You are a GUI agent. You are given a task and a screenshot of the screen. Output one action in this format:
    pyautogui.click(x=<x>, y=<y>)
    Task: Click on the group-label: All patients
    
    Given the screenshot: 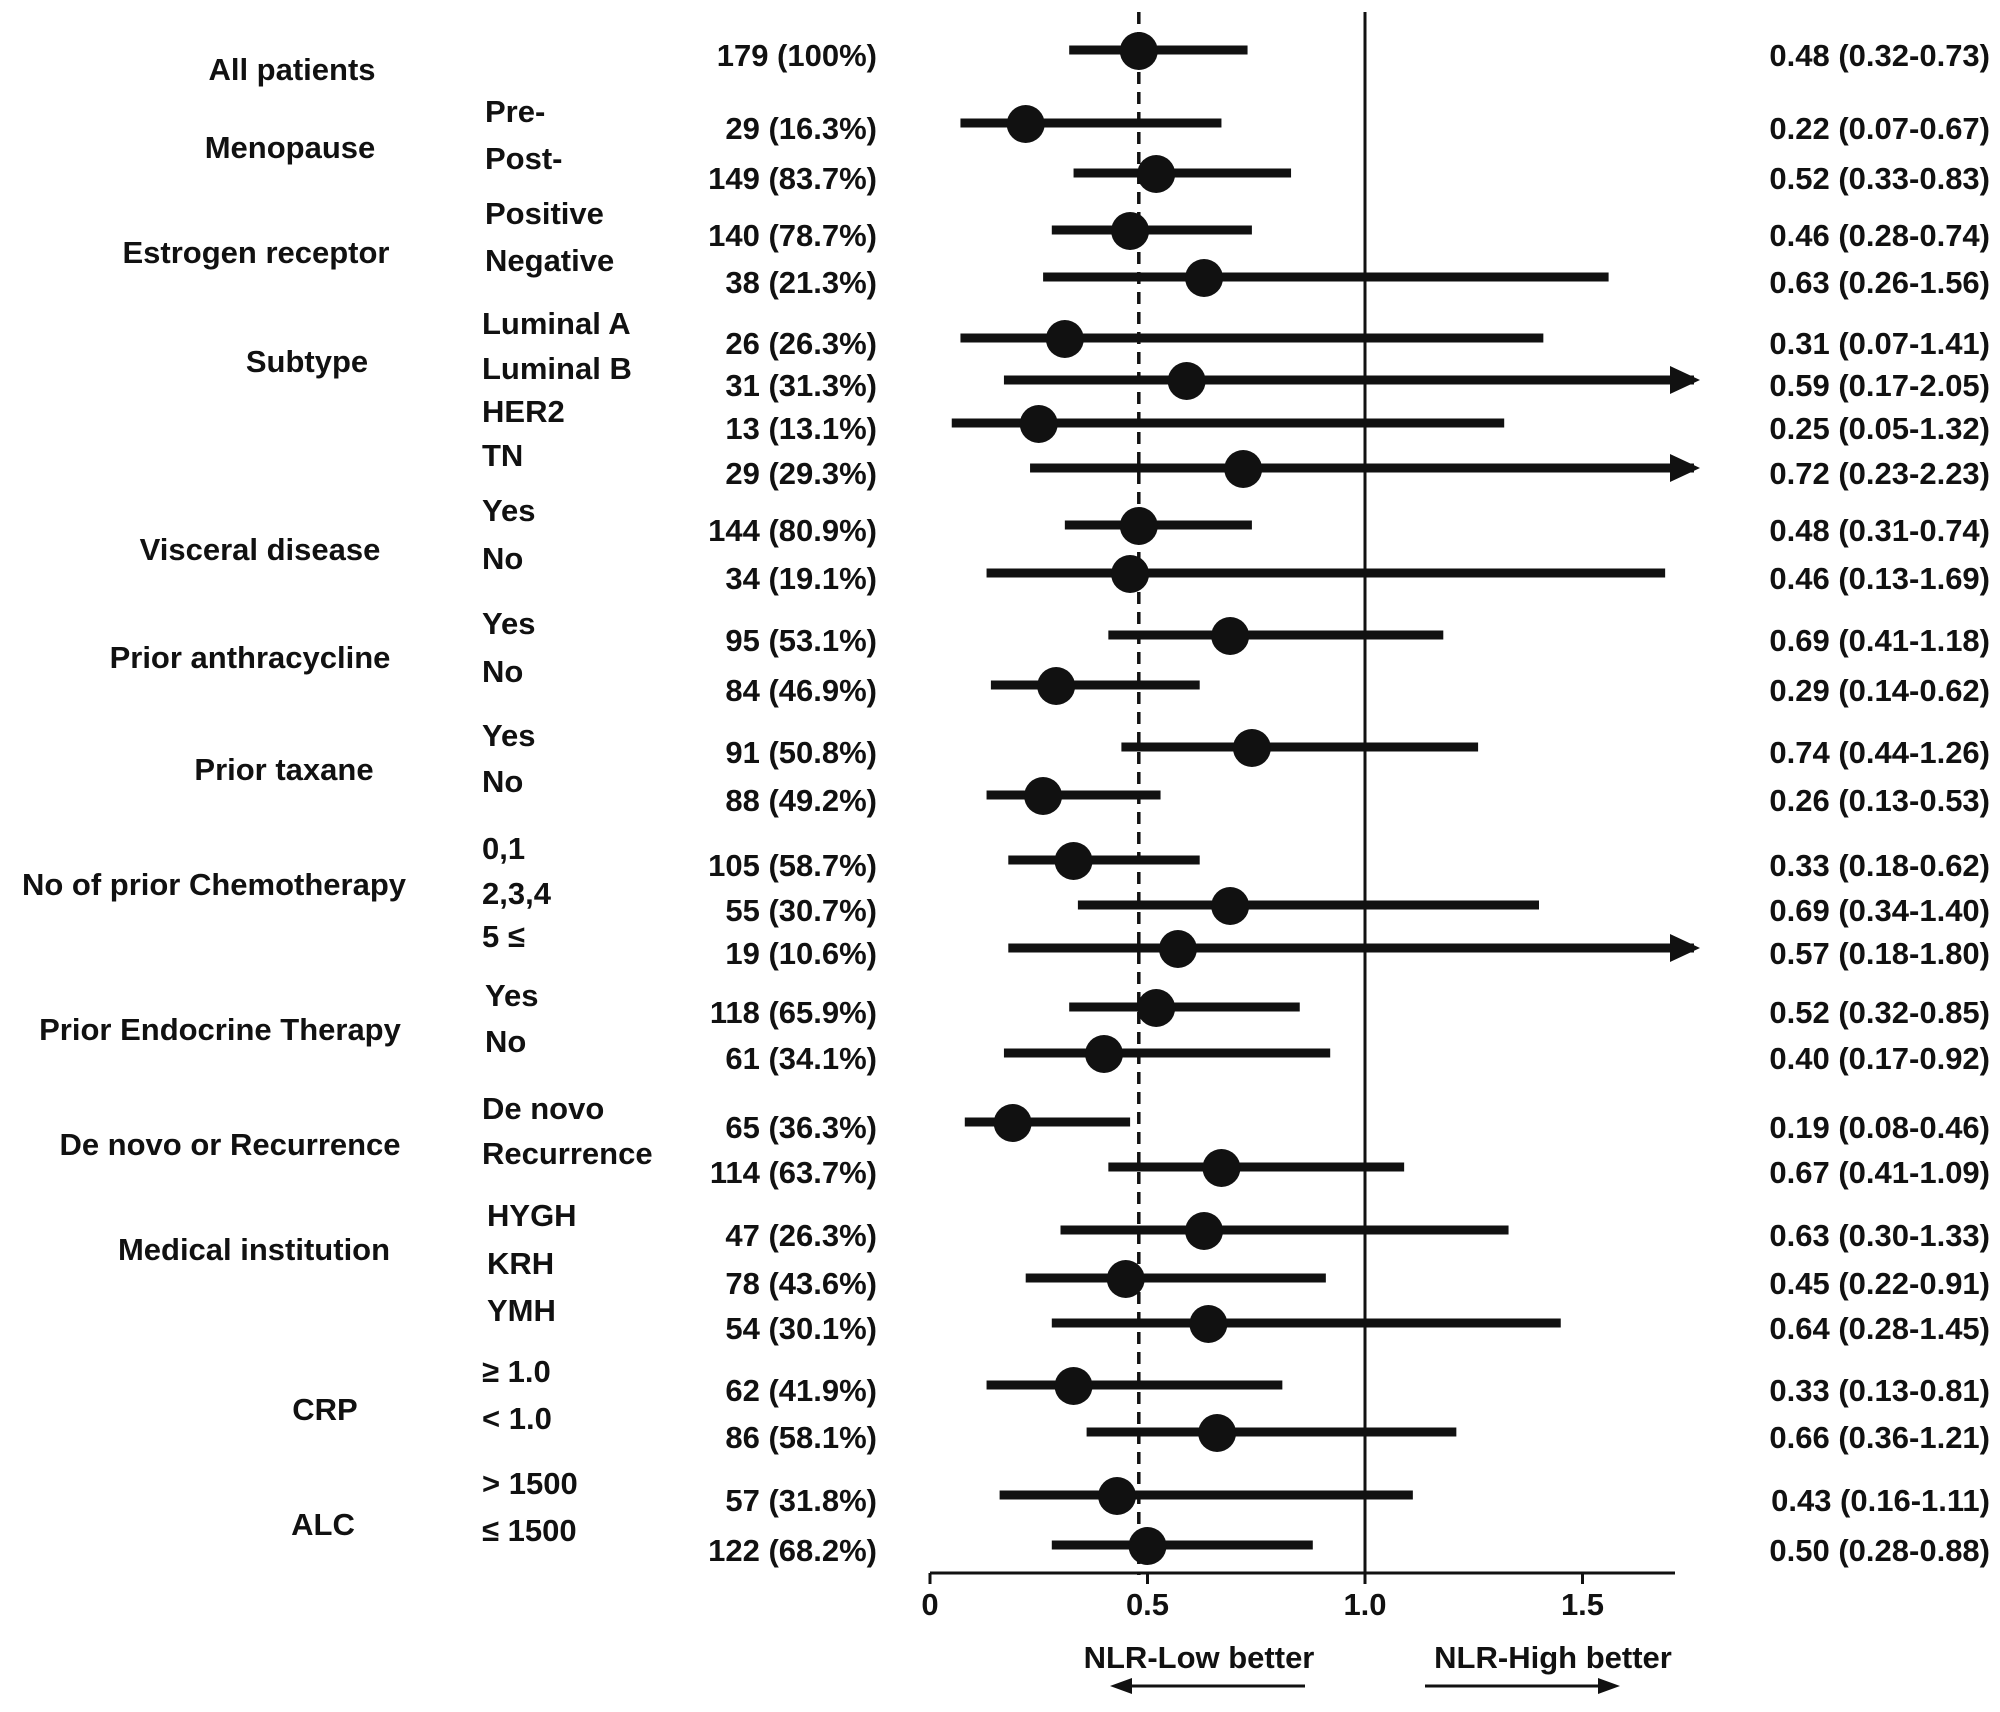 What is the action you would take?
    pyautogui.click(x=291, y=69)
    